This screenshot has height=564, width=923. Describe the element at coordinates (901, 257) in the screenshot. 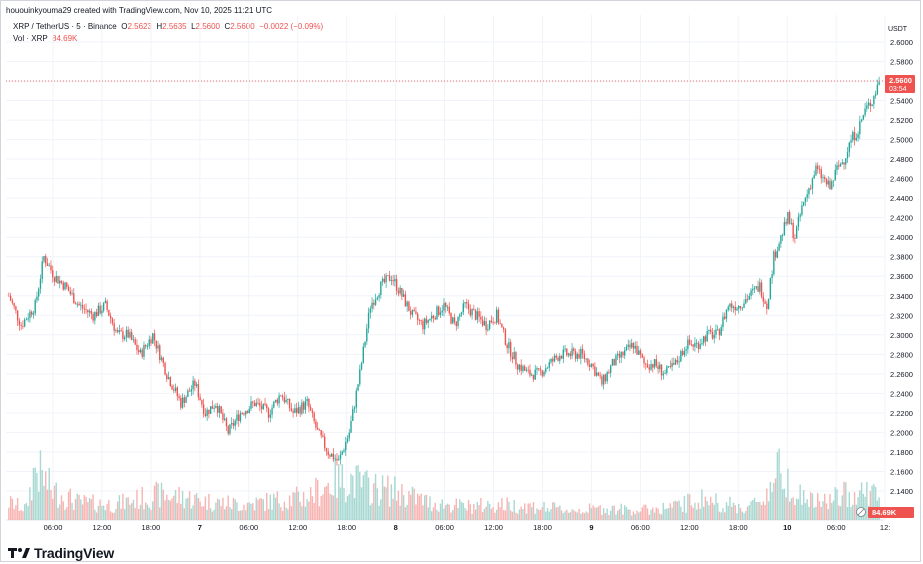

I see `y-tick-label: 2.3800` at that location.